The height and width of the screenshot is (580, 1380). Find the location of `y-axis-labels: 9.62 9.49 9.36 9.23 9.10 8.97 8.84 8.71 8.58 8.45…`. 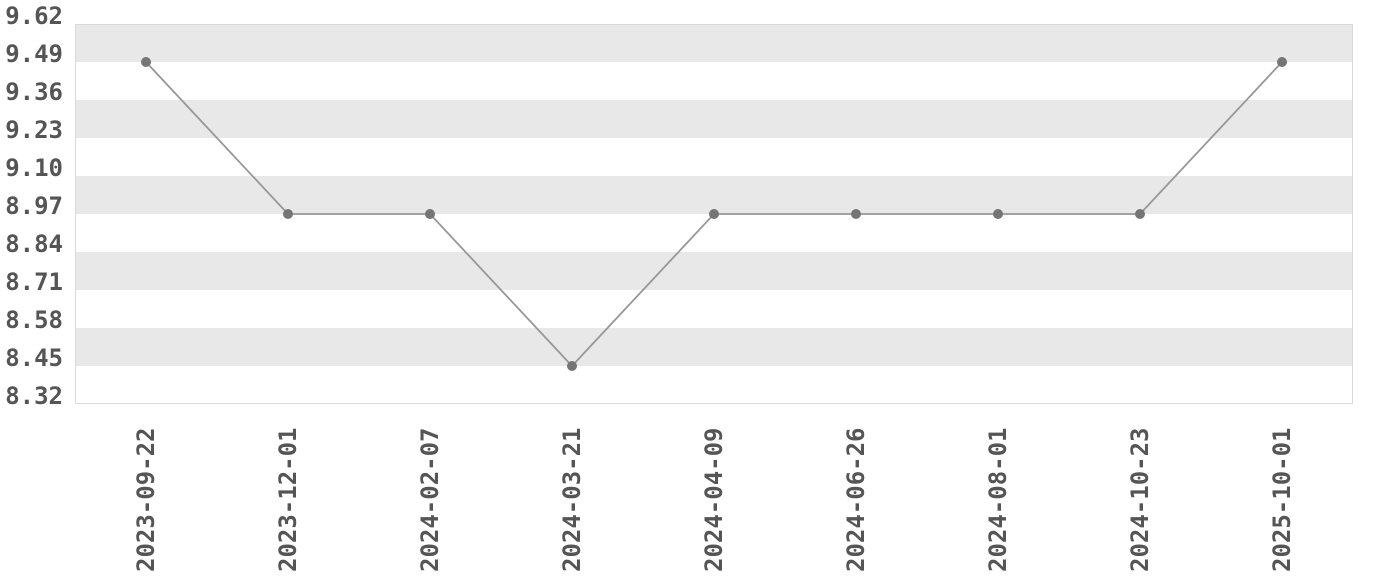

y-axis-labels: 9.62 9.49 9.36 9.23 9.10 8.97 8.84 8.71 8.58 8.45… is located at coordinates (34, 206).